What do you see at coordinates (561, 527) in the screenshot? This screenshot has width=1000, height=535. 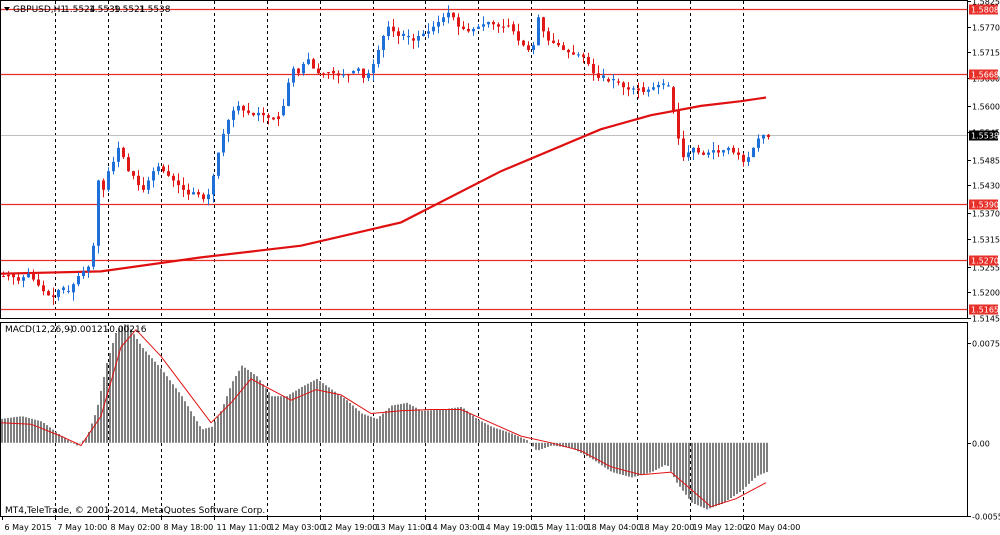 I see `x-tick-label: 15 May 11:00` at bounding box center [561, 527].